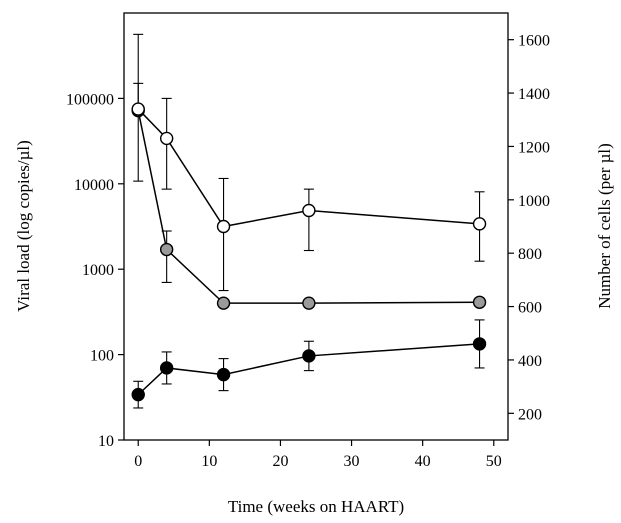 The width and height of the screenshot is (621, 523). What do you see at coordinates (534, 41) in the screenshot?
I see `y-right-tick-label: 1600` at bounding box center [534, 41].